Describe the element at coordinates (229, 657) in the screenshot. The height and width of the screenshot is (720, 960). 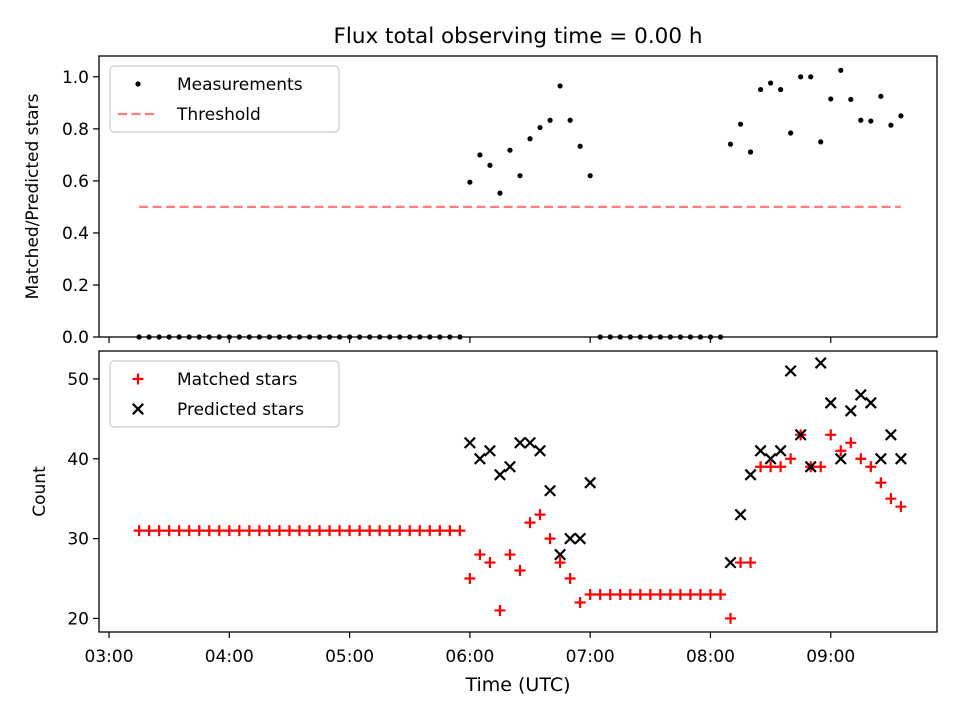
I see `x-tick-label: 04:00` at that location.